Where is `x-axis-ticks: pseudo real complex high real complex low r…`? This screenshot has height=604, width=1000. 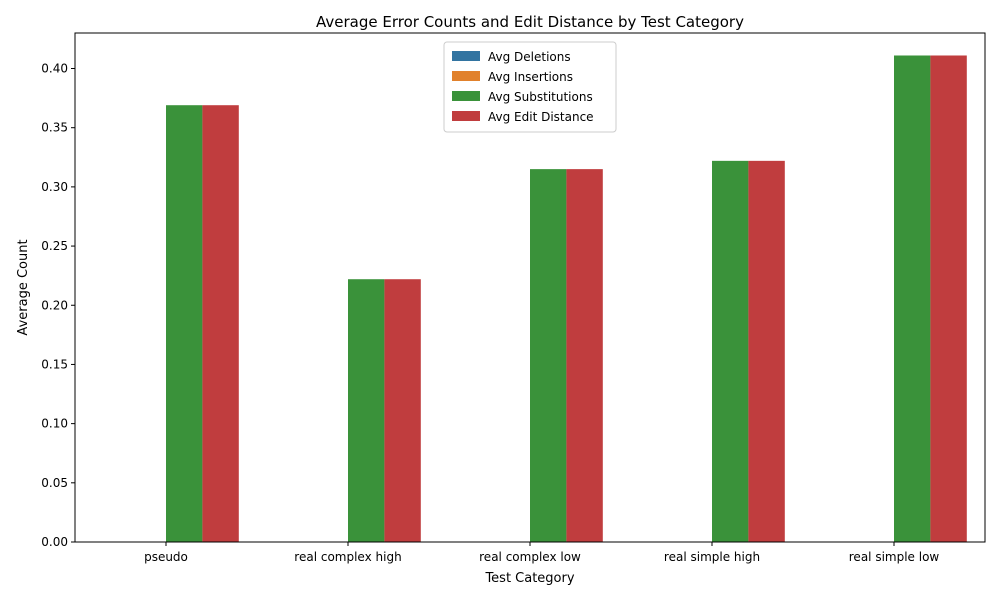
x-axis-ticks: pseudo real complex high real complex low r… is located at coordinates (541, 553).